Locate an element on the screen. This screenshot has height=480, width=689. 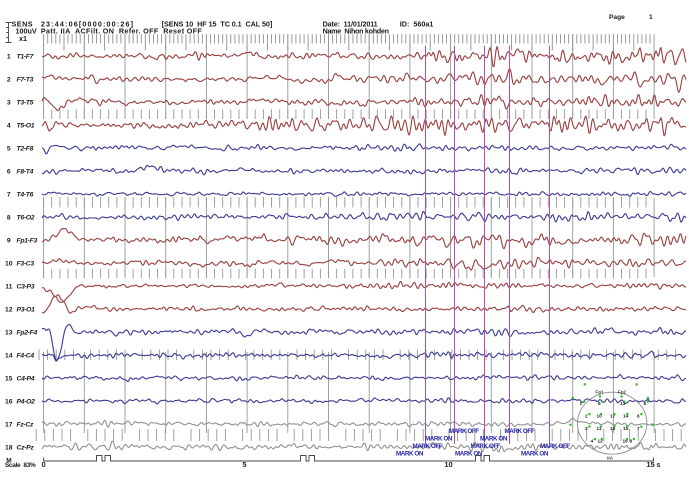
svg-text:[SENS 10 HF 15 TC 0.1 CAL 5: [SENS 10 HF 15 TC 0.1 CAL 50] is located at coordinates (217, 23).